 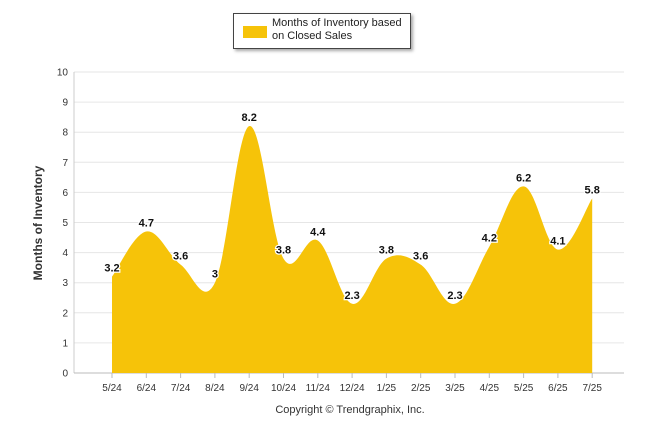 I want to click on x-tick-label: 4/25, so click(x=490, y=388).